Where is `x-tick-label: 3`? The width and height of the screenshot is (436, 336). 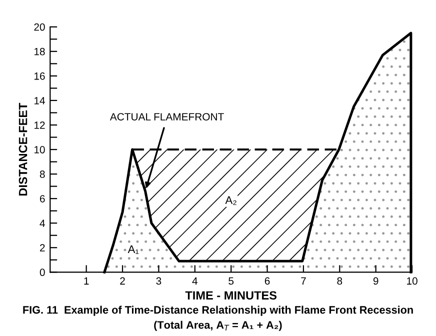
x-tick-label: 3 is located at coordinates (159, 281).